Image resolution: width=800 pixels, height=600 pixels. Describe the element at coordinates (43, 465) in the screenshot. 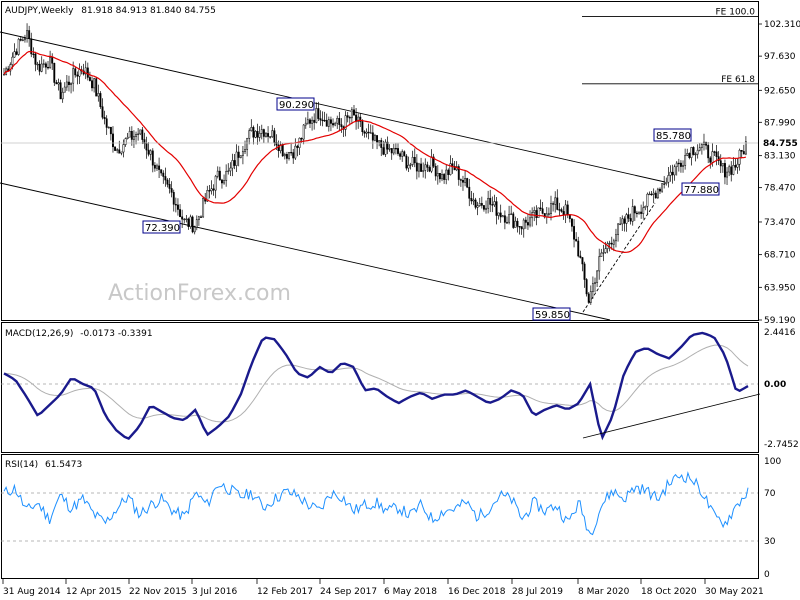

I see `rsi-panel-title: RSI(14) 61.5473` at that location.